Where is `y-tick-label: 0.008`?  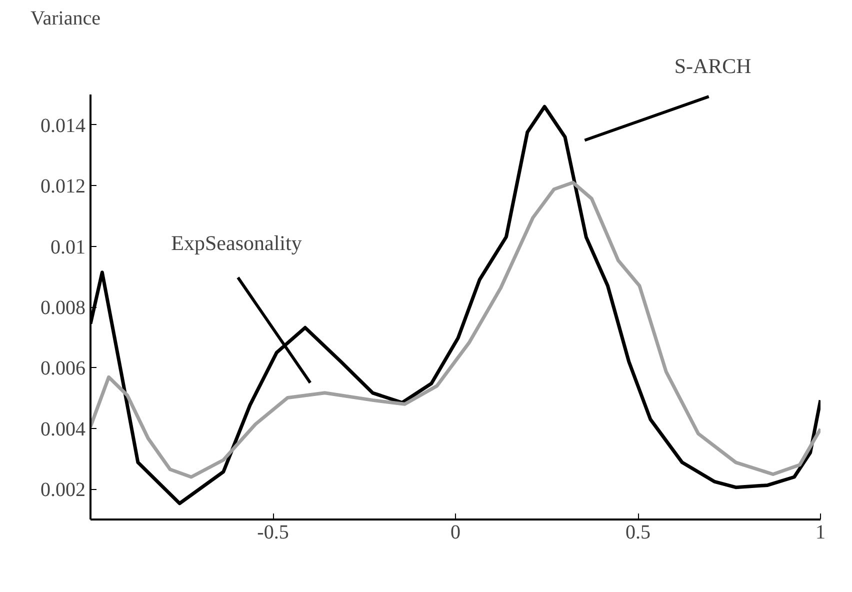 y-tick-label: 0.008 is located at coordinates (63, 308).